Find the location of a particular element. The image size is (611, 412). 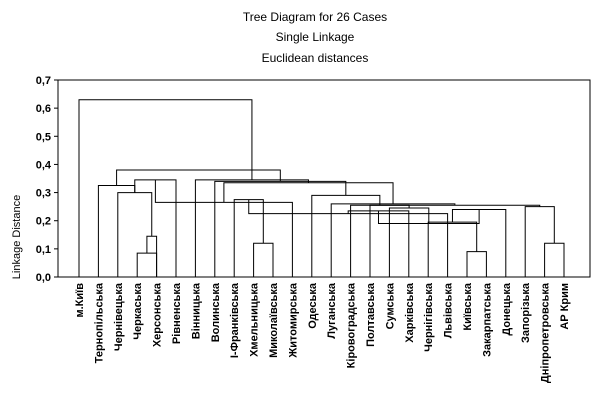

leaf-label: Вінницька is located at coordinates (196, 310).